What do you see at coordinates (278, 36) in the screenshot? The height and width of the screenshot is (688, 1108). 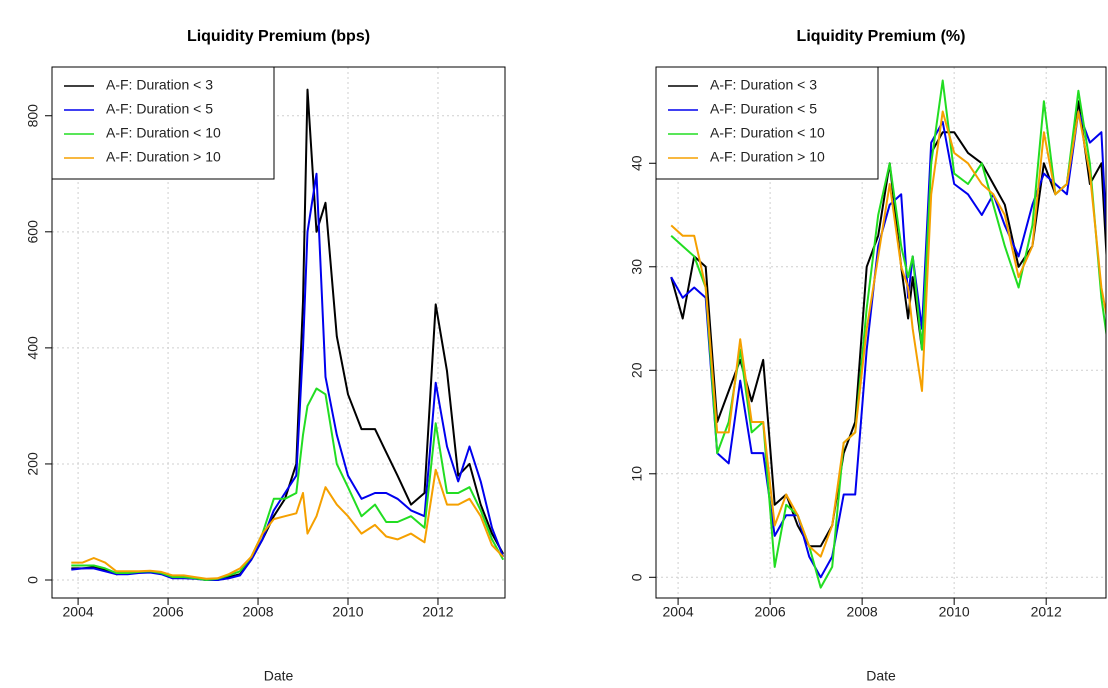 I see `chart-title: Liquidity Premium (bps)` at bounding box center [278, 36].